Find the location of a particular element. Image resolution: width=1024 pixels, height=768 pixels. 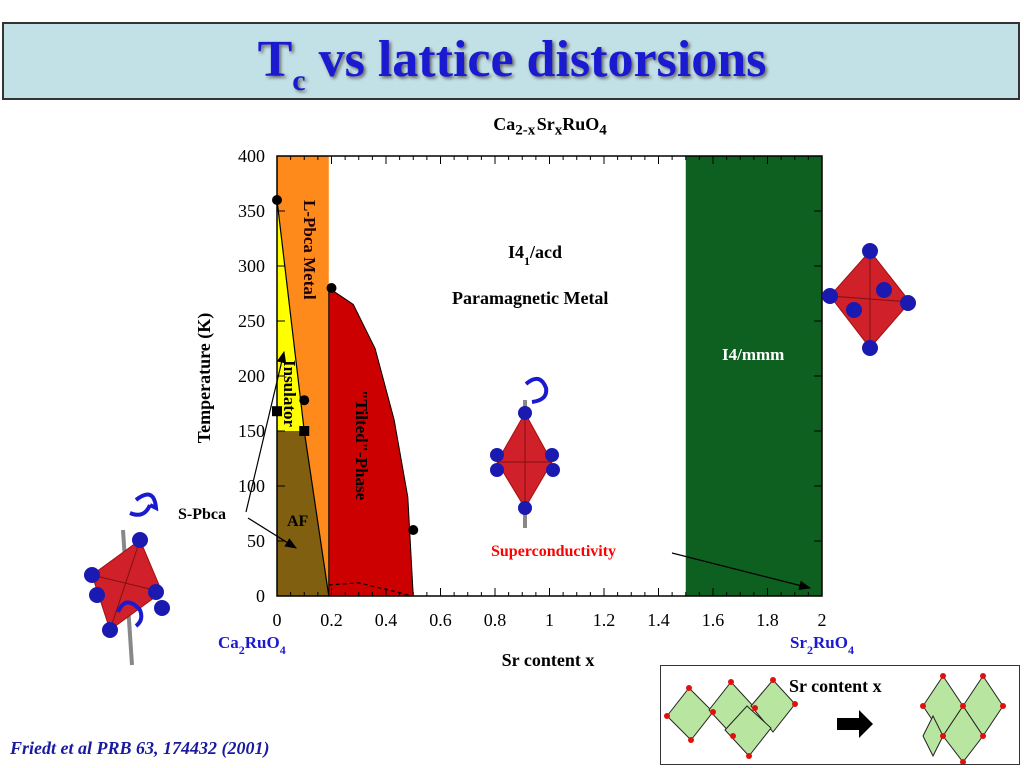

x-tick-label: 0.6 is located at coordinates (440, 620).